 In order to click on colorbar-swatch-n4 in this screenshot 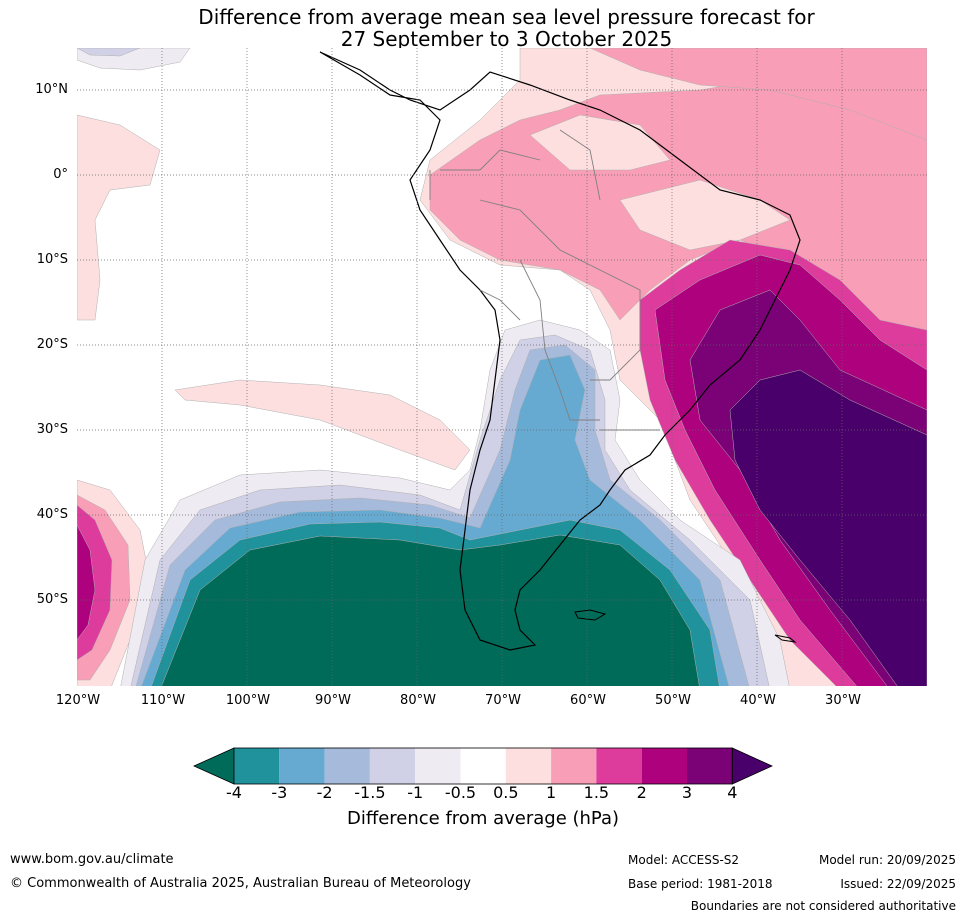, I will do `click(257, 766)`.